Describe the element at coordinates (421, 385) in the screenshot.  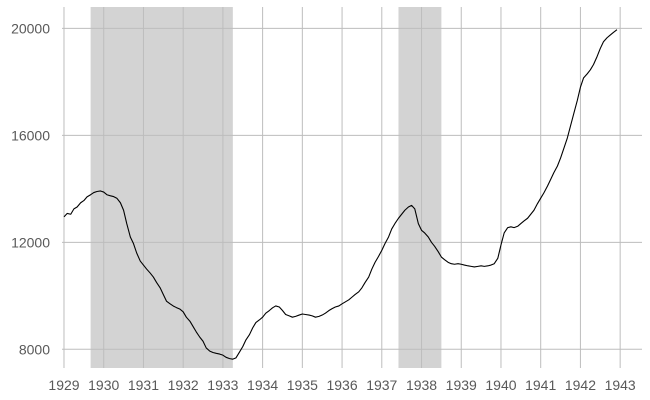
I see `x-tick-label-1938: 1938` at that location.